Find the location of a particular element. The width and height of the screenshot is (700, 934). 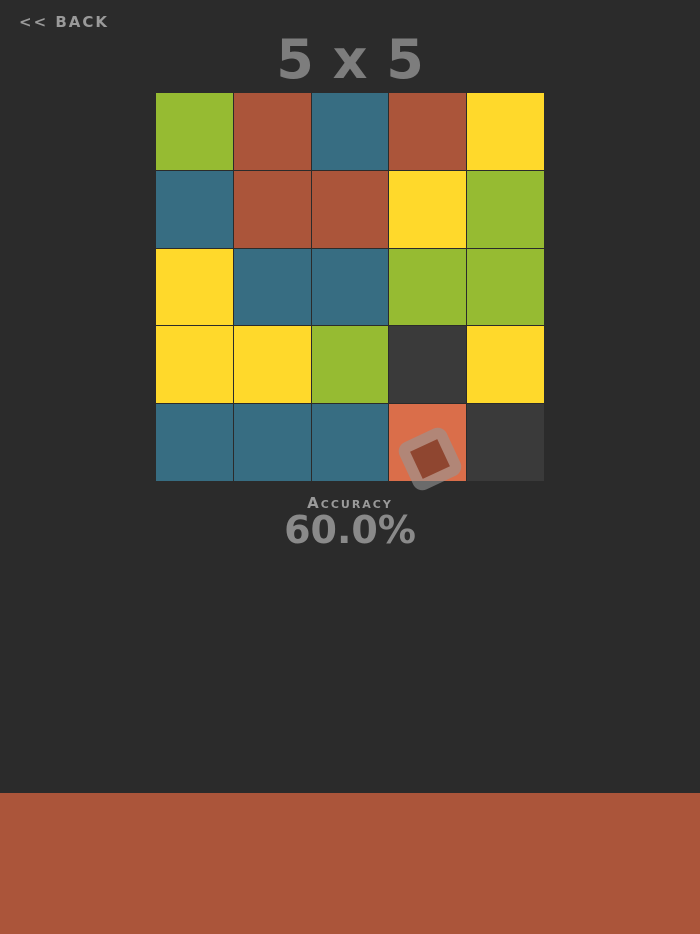

back-button: << BACK is located at coordinates (64, 22).